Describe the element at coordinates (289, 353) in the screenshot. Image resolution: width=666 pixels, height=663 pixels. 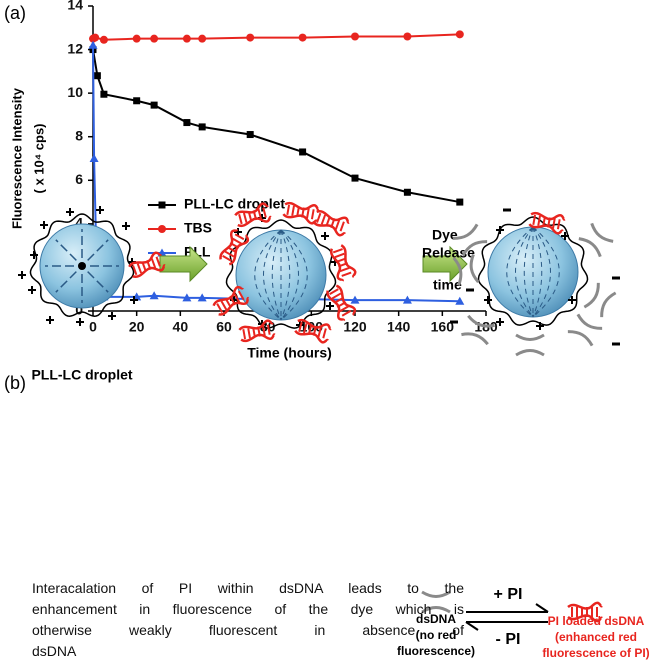
I see `x-axis-title: Time (hours)` at that location.